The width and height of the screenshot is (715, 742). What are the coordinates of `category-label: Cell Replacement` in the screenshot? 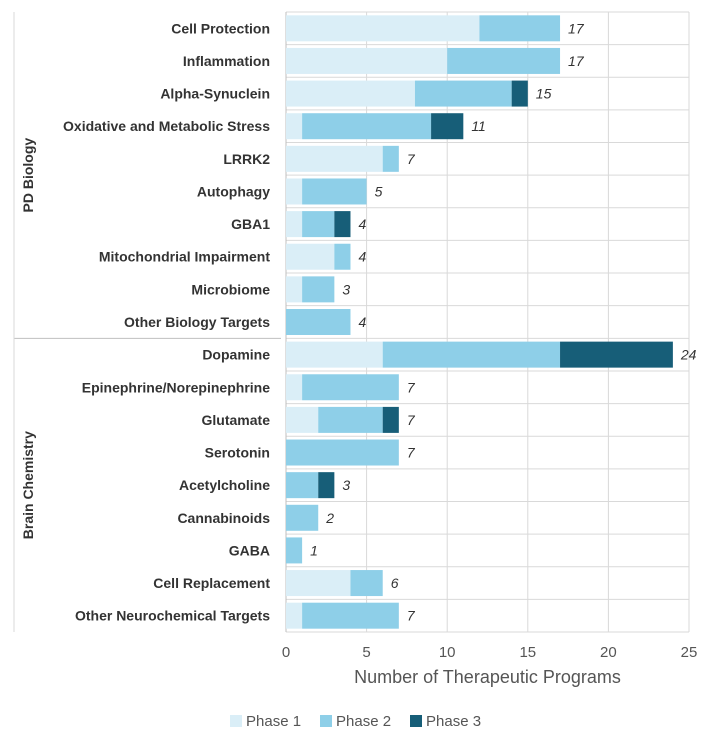 It's located at (211, 583).